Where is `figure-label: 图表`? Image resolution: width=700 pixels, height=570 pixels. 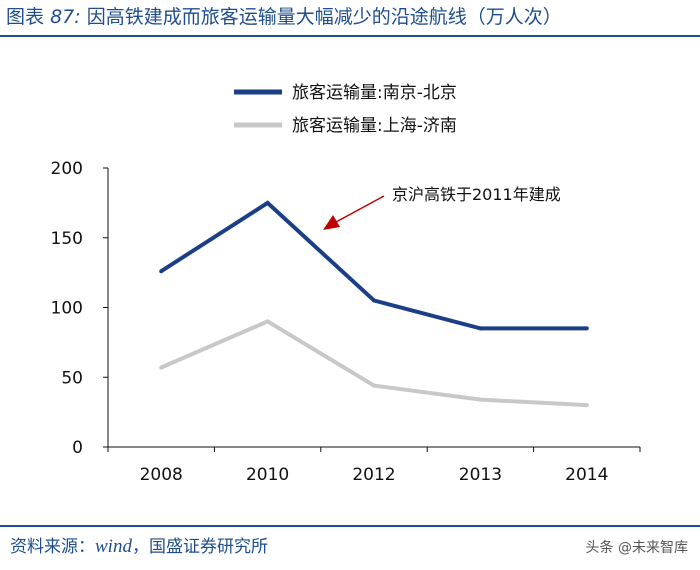
figure-label: 图表 is located at coordinates (25, 17).